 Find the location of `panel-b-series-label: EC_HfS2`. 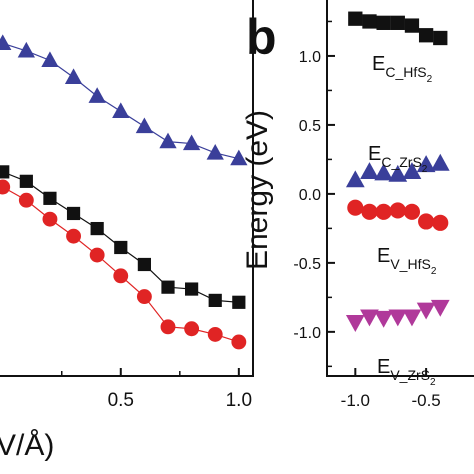

panel-b-series-label: EC_HfS2 is located at coordinates (402, 69).